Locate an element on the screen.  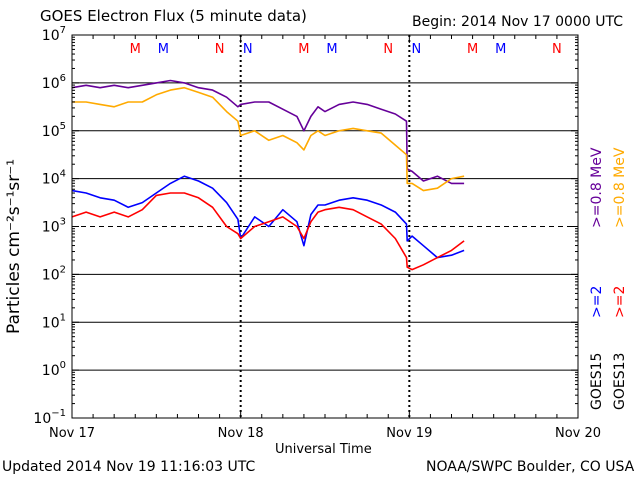
x-axis-label: Universal Time is located at coordinates (323, 449).